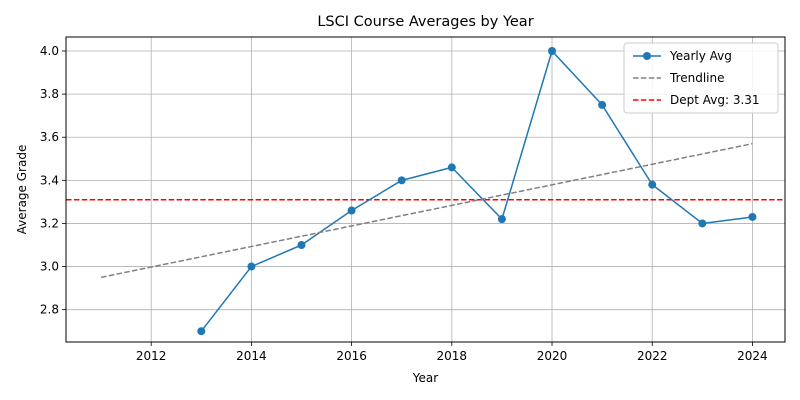  Describe the element at coordinates (425, 22) in the screenshot. I see `chart-title: LSCI Course Averages by Year` at that location.